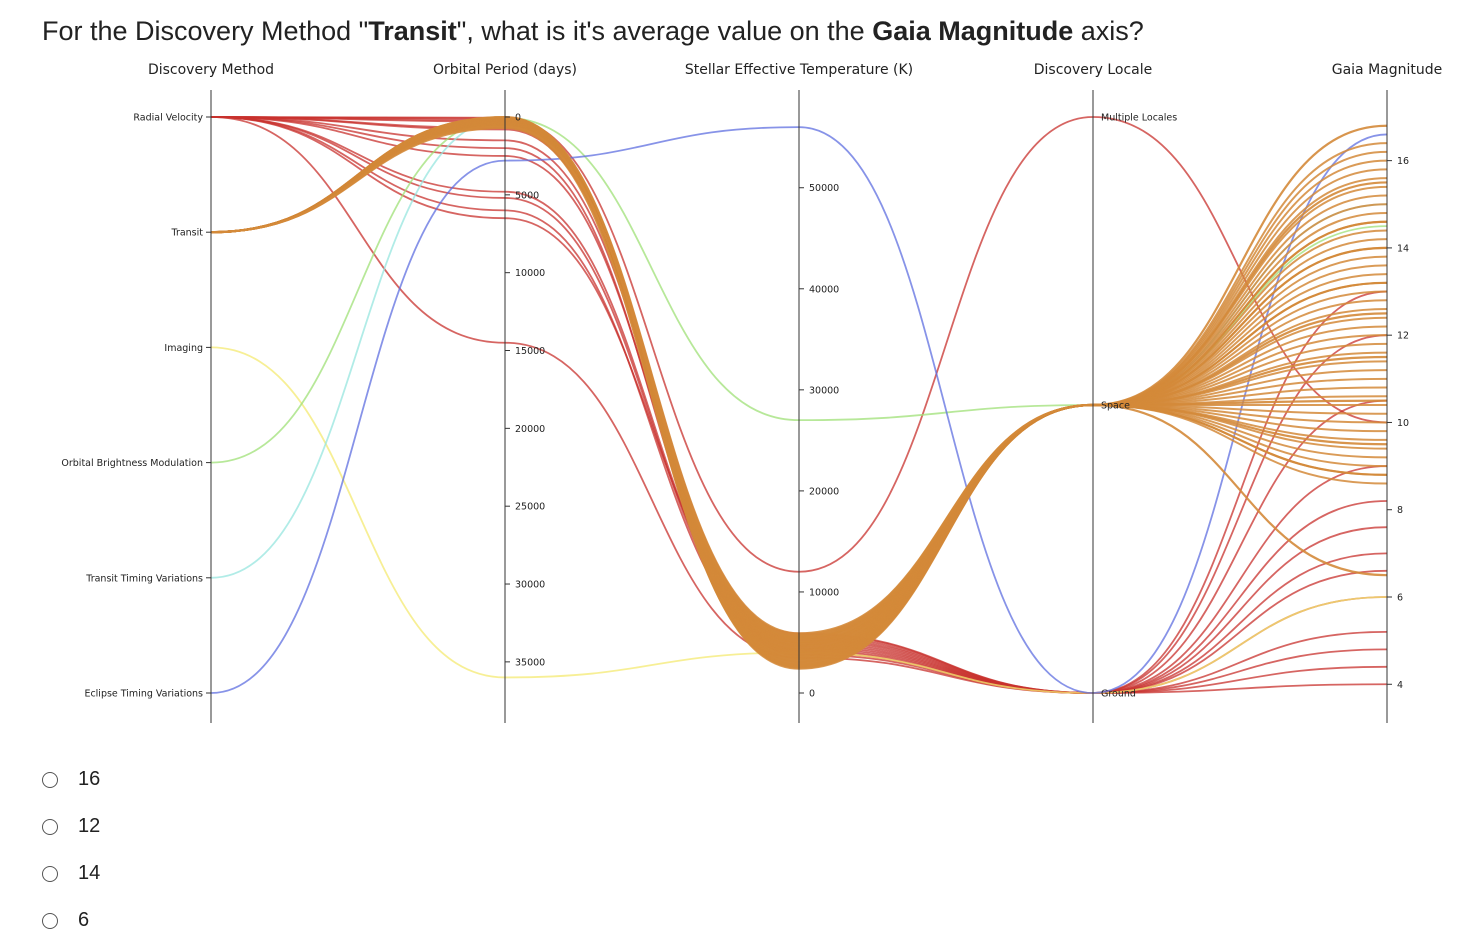 The width and height of the screenshot is (1474, 944). I want to click on tick-label: 25000, so click(530, 507).